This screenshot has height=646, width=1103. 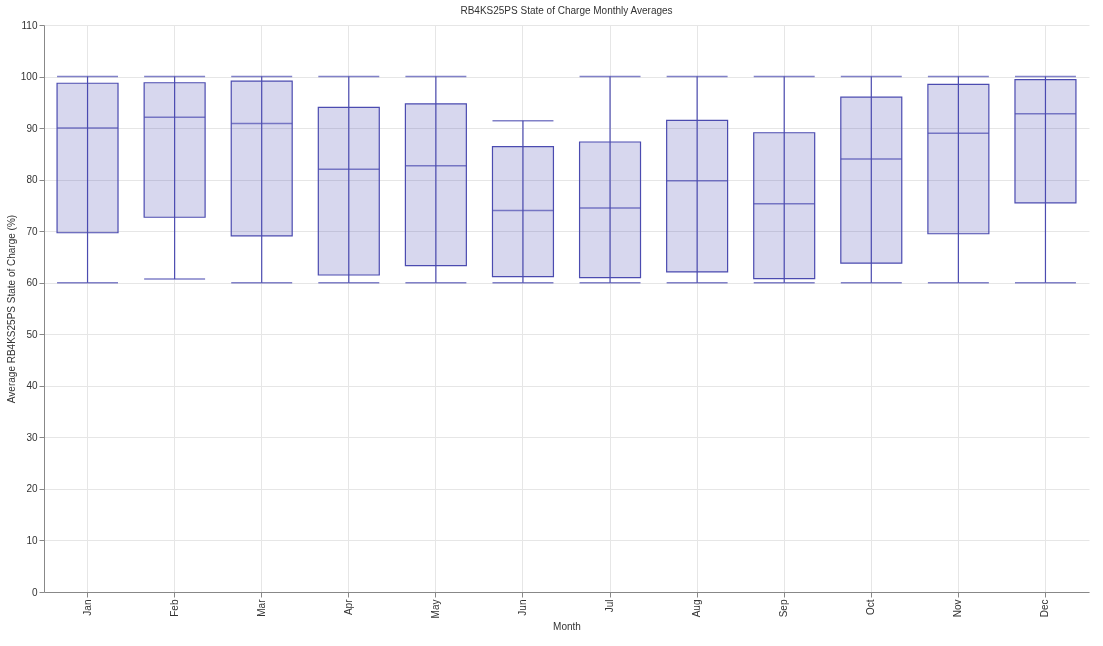 I want to click on y-tick-label: 80, so click(x=32, y=180).